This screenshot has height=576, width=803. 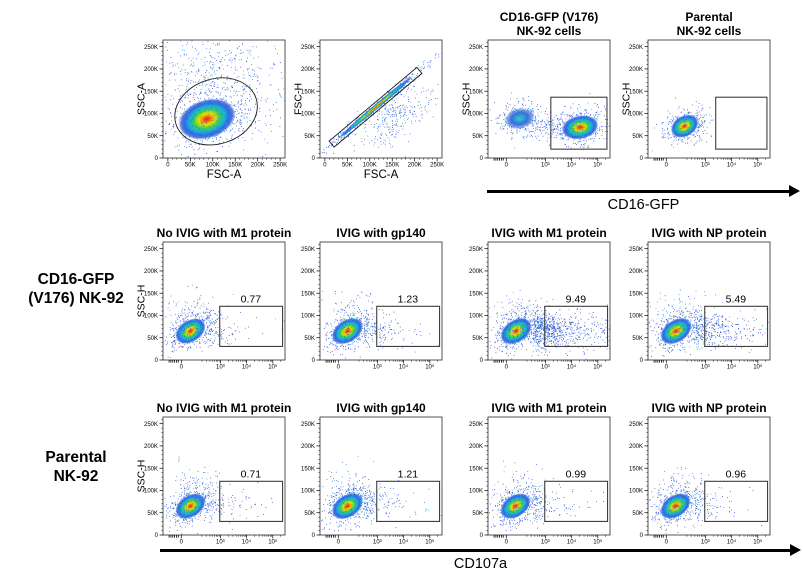 What do you see at coordinates (549, 227) in the screenshot?
I see `plot-title: IVIG with M1 protein` at bounding box center [549, 227].